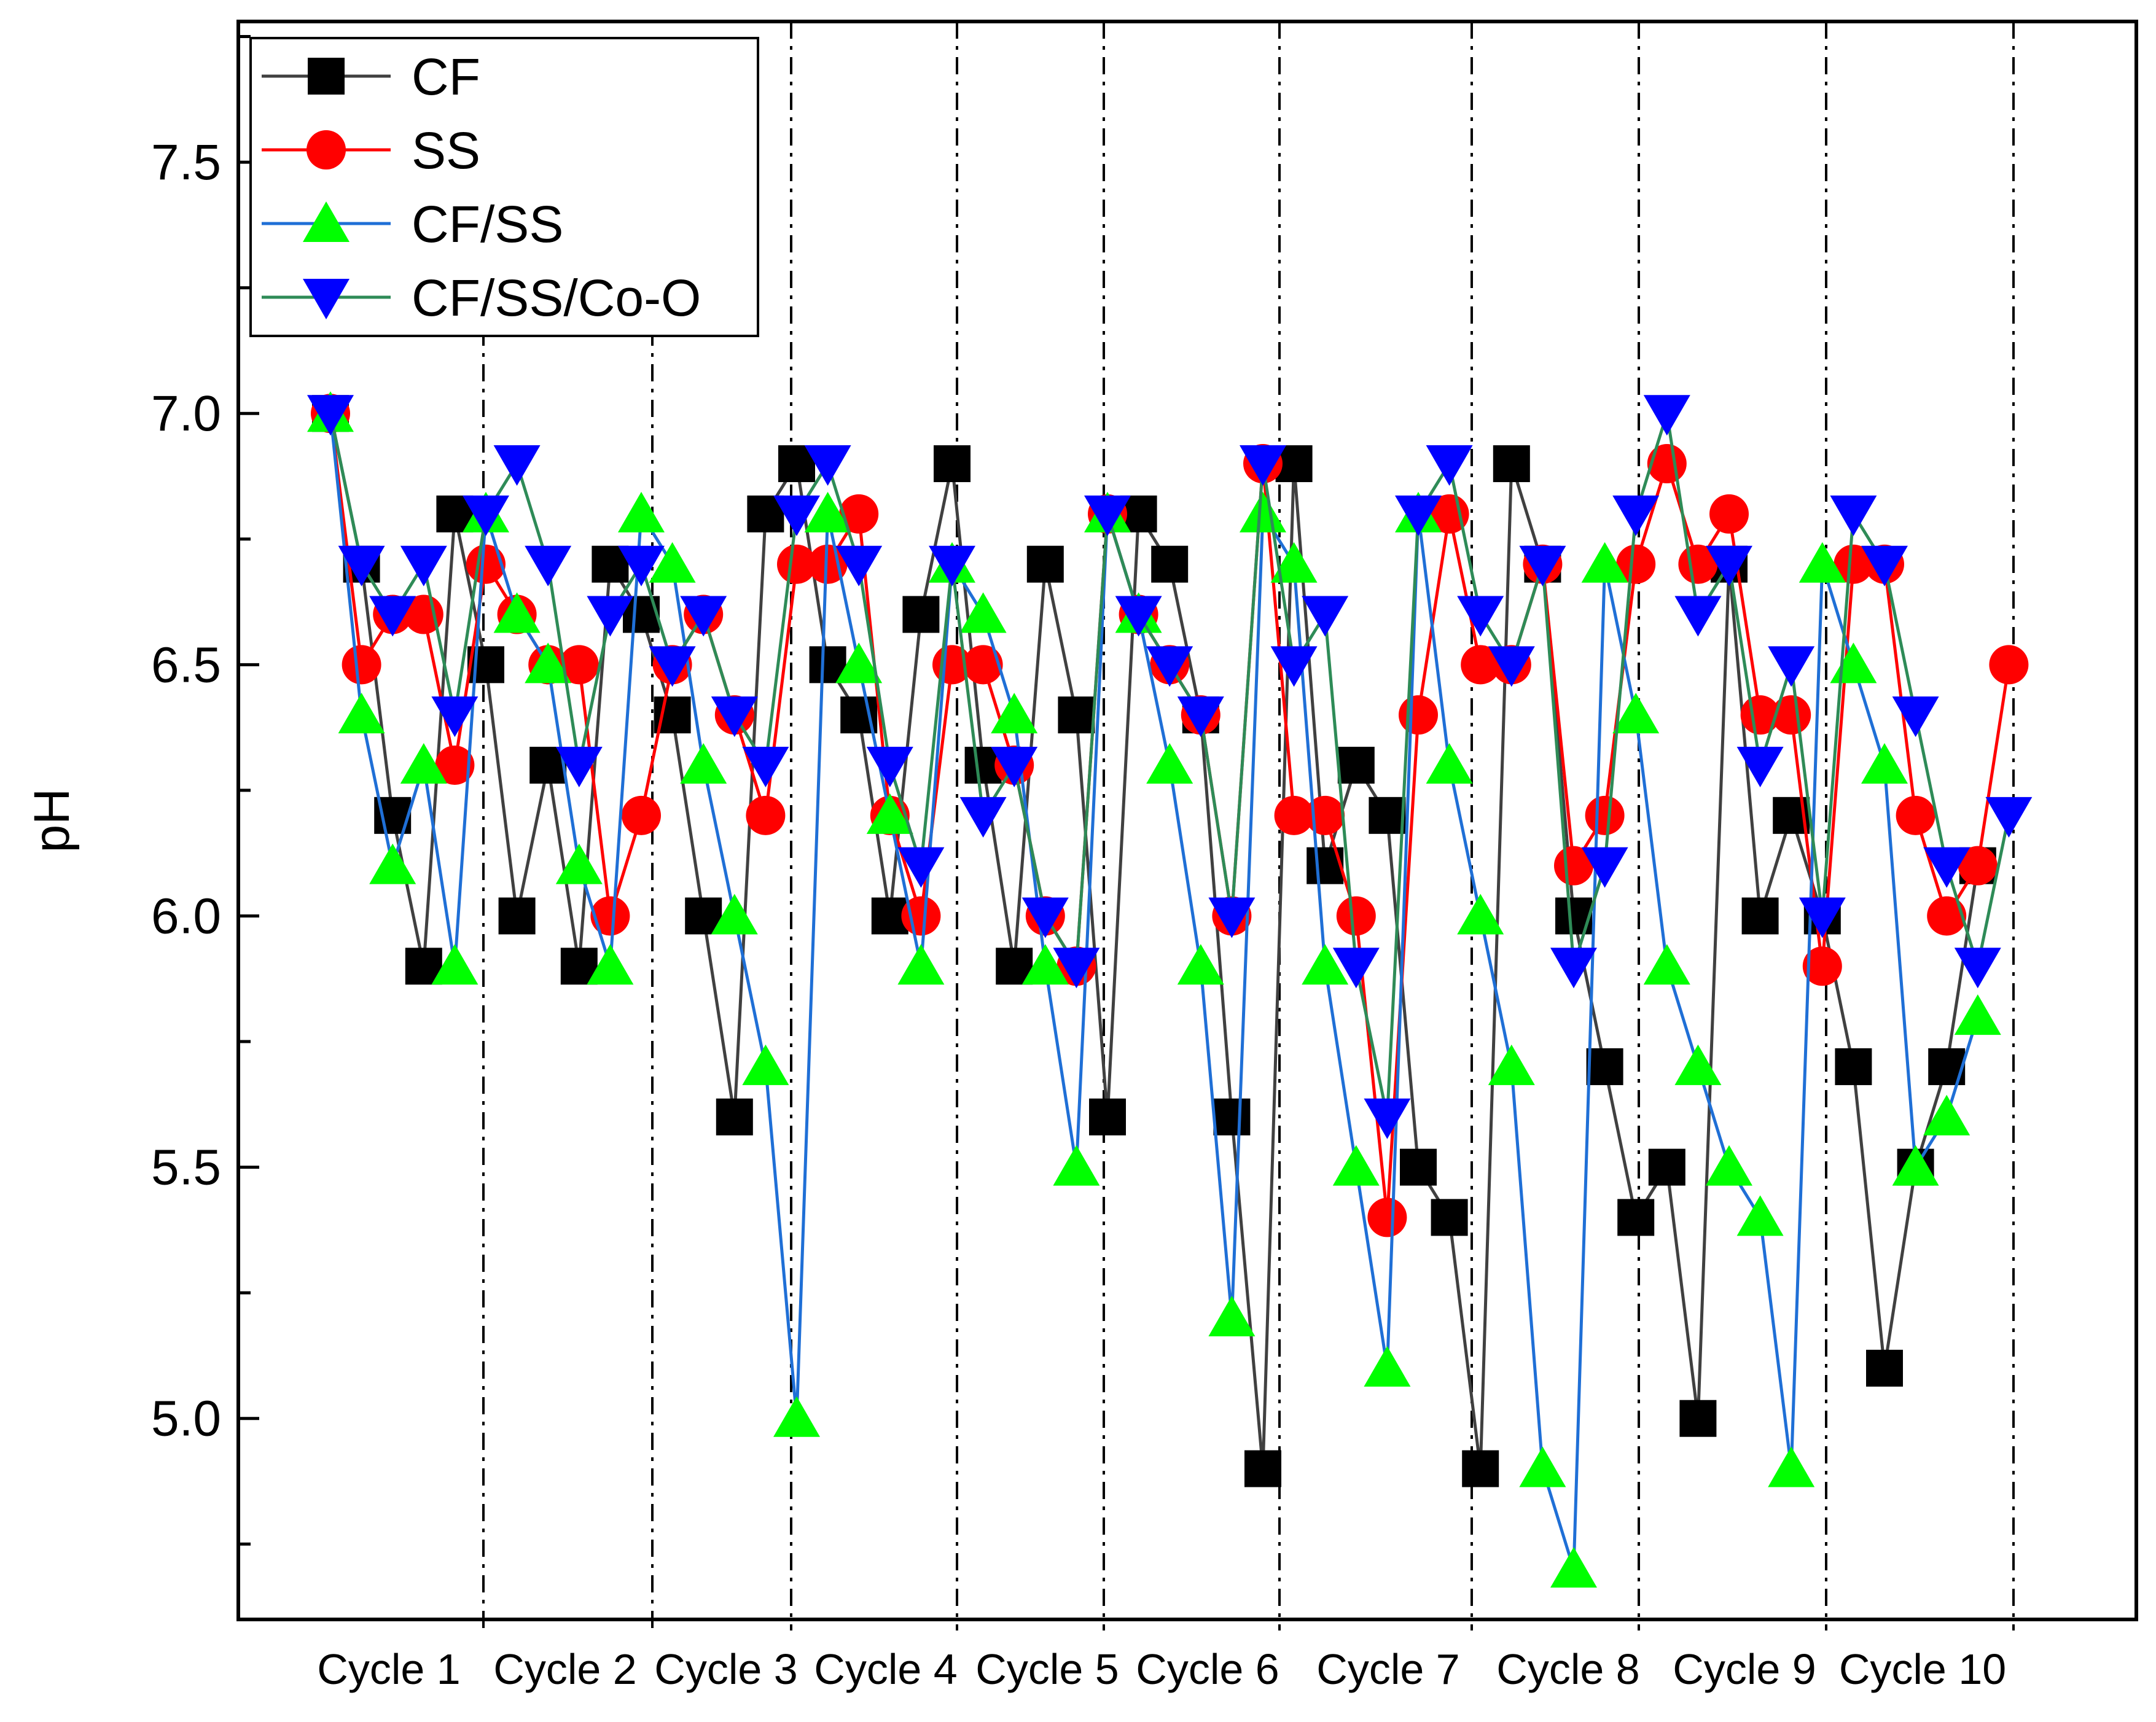  What do you see at coordinates (186, 1168) in the screenshot?
I see `y-tick-label: 5.5` at bounding box center [186, 1168].